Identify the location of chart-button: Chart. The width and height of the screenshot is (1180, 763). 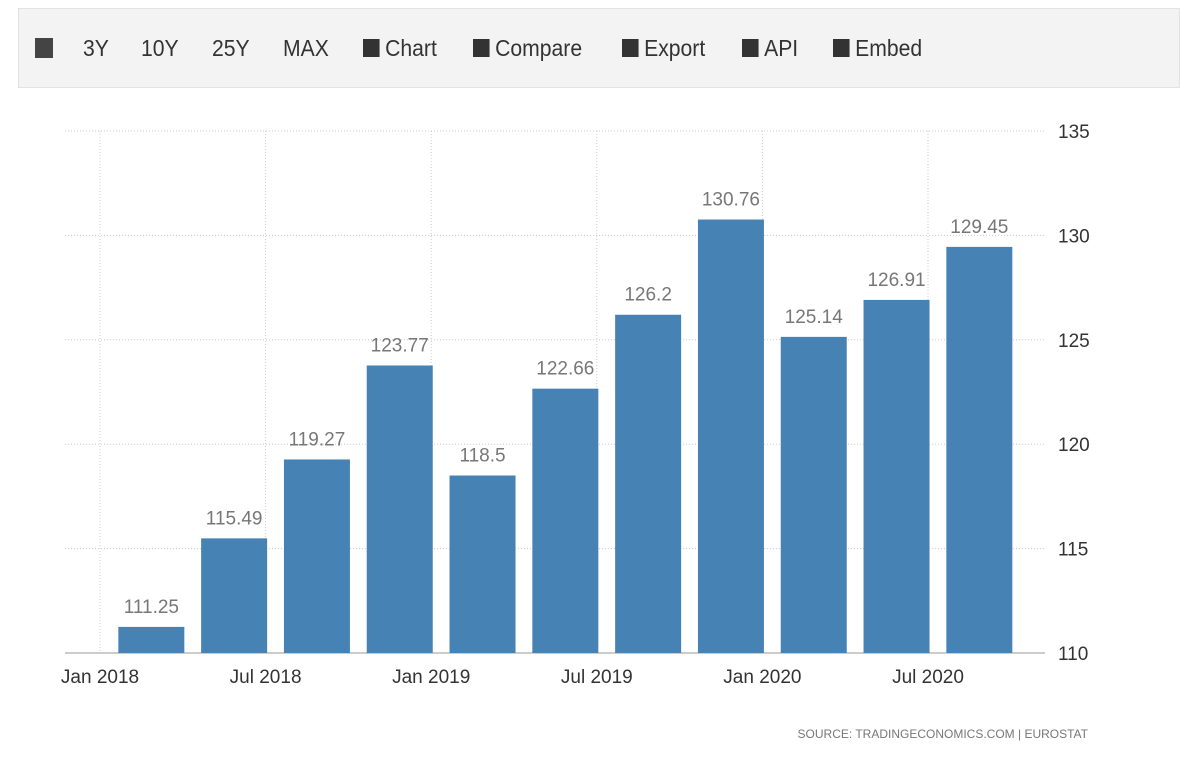
(399, 48).